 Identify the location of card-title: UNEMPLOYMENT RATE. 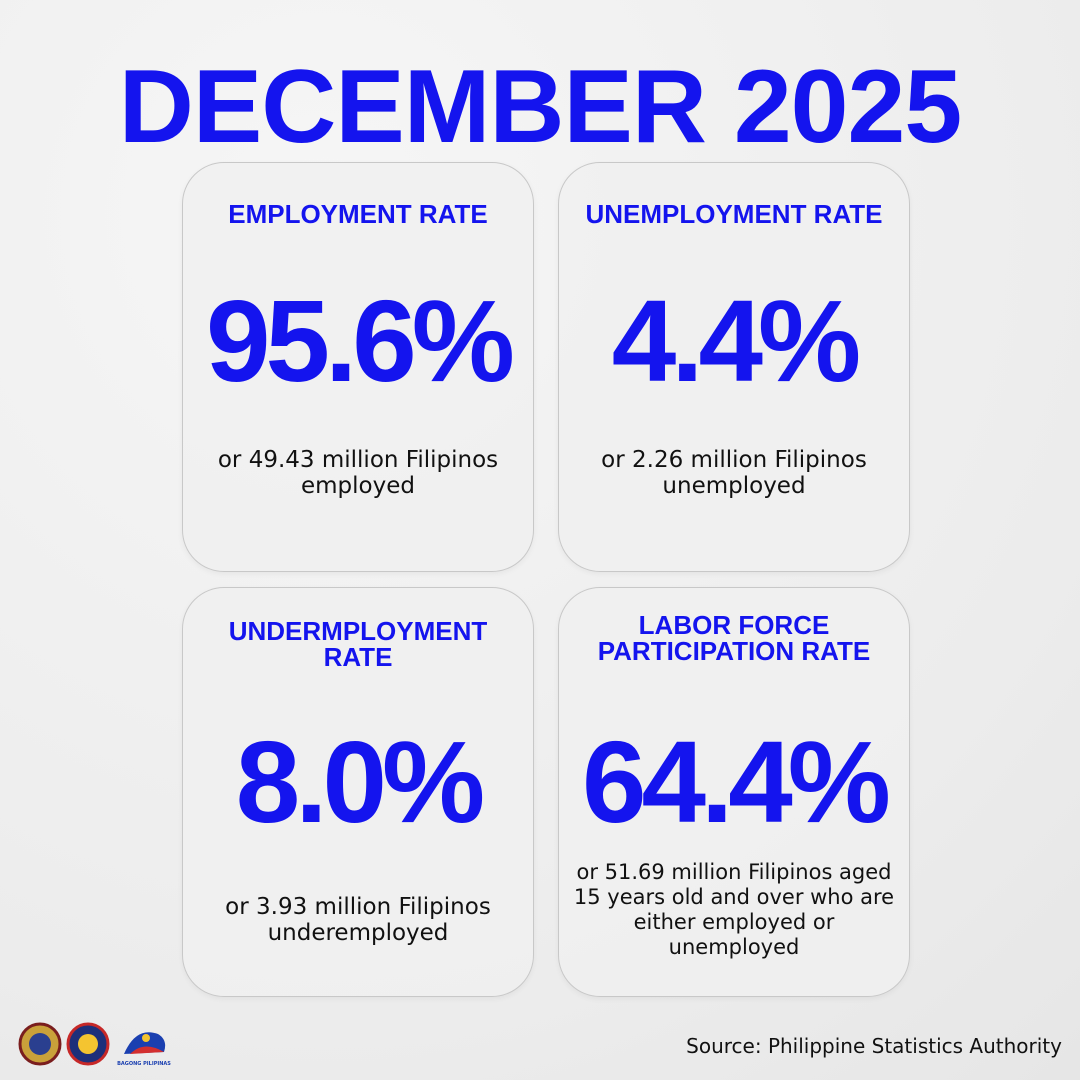
(734, 214).